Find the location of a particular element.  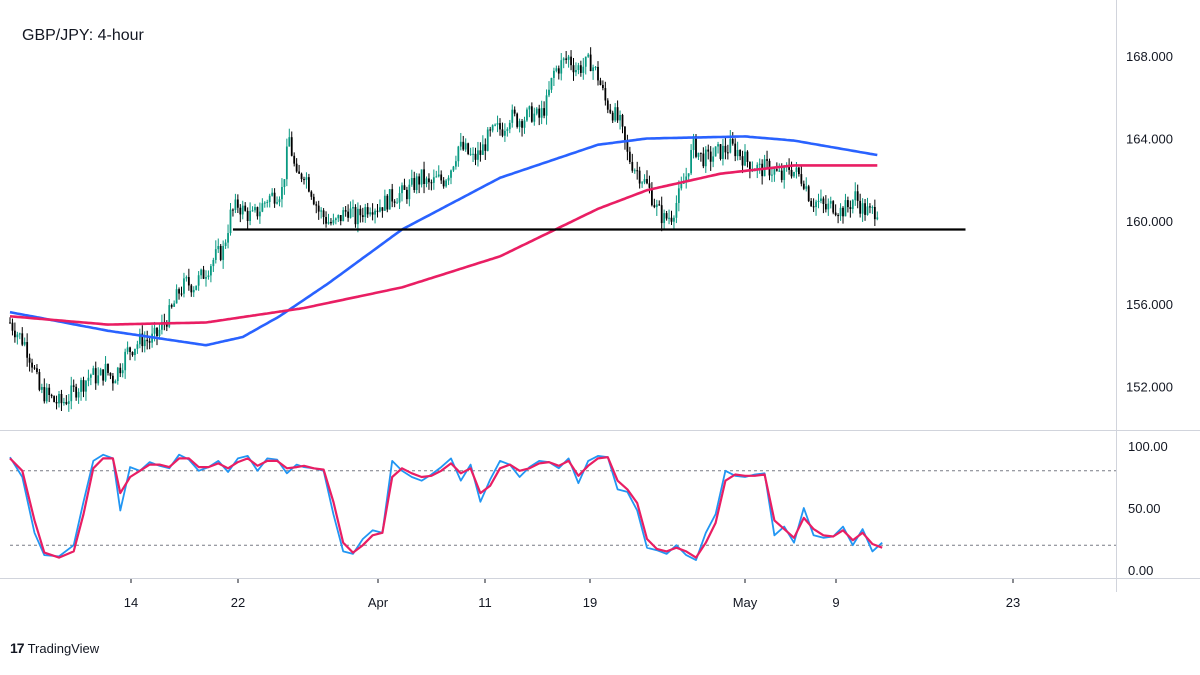

time-tick-label: 11 is located at coordinates (485, 602).